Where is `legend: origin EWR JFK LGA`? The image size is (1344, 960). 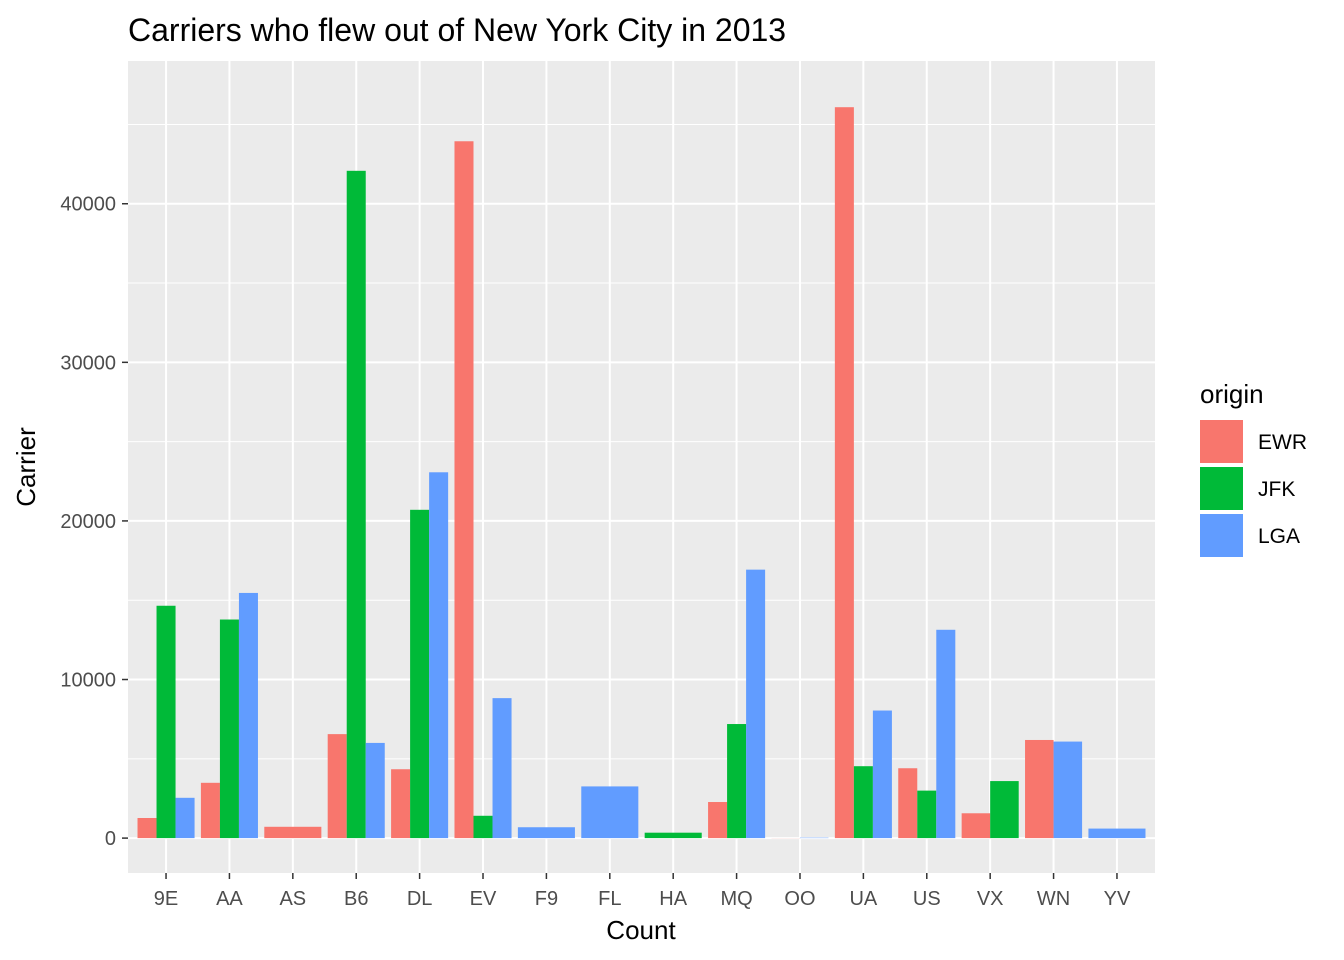
legend: origin EWR JFK LGA is located at coordinates (1253, 468).